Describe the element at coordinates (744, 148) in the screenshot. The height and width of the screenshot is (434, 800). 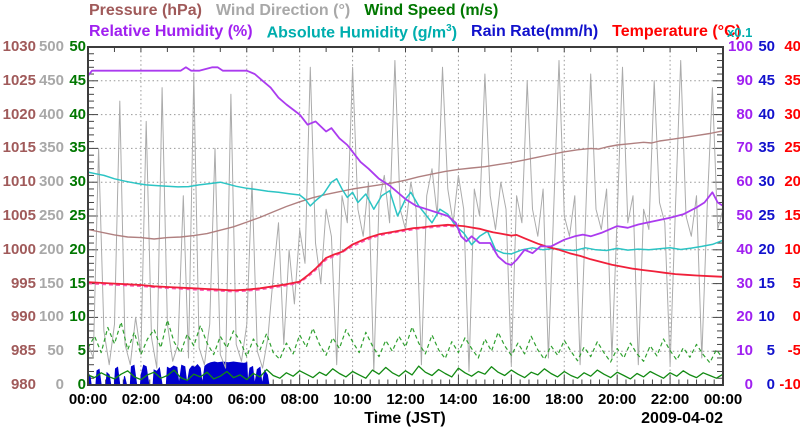
I see `relative_humidity-tick-label: 70` at that location.